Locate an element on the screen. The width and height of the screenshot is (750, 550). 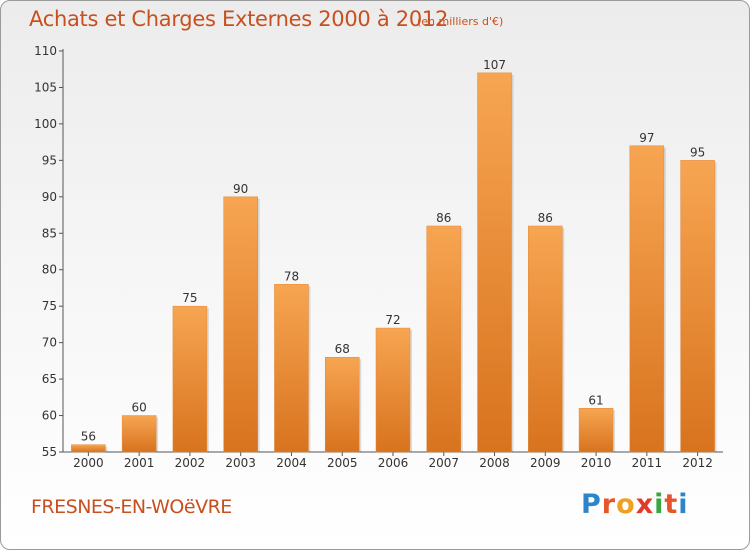
x-tick-label: 2001 is located at coordinates (139, 463).